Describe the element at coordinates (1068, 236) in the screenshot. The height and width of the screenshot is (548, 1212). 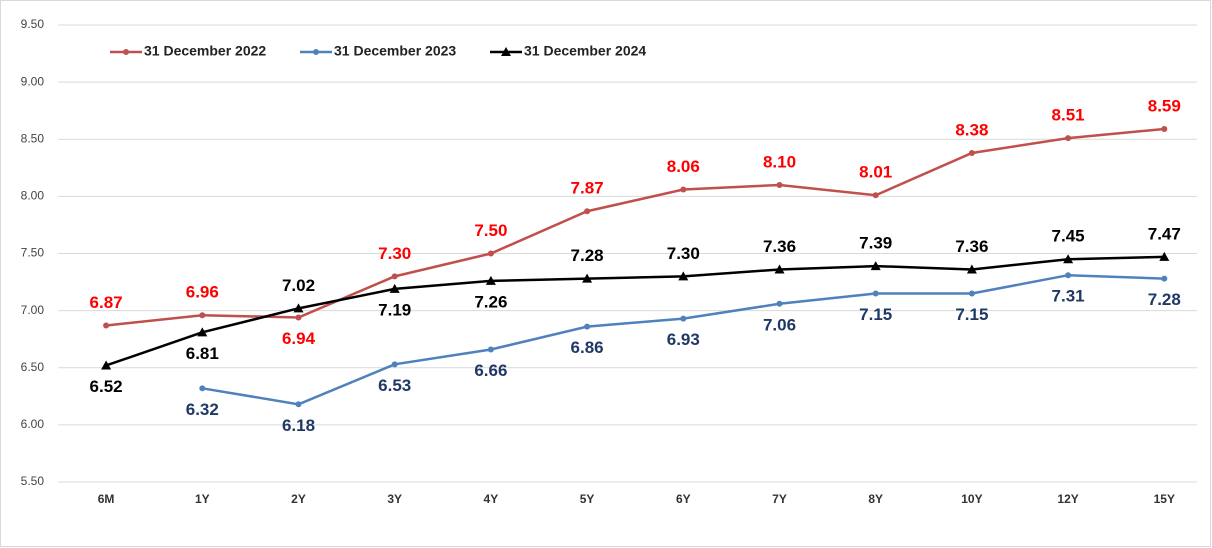
I see `data-label: 7.45` at that location.